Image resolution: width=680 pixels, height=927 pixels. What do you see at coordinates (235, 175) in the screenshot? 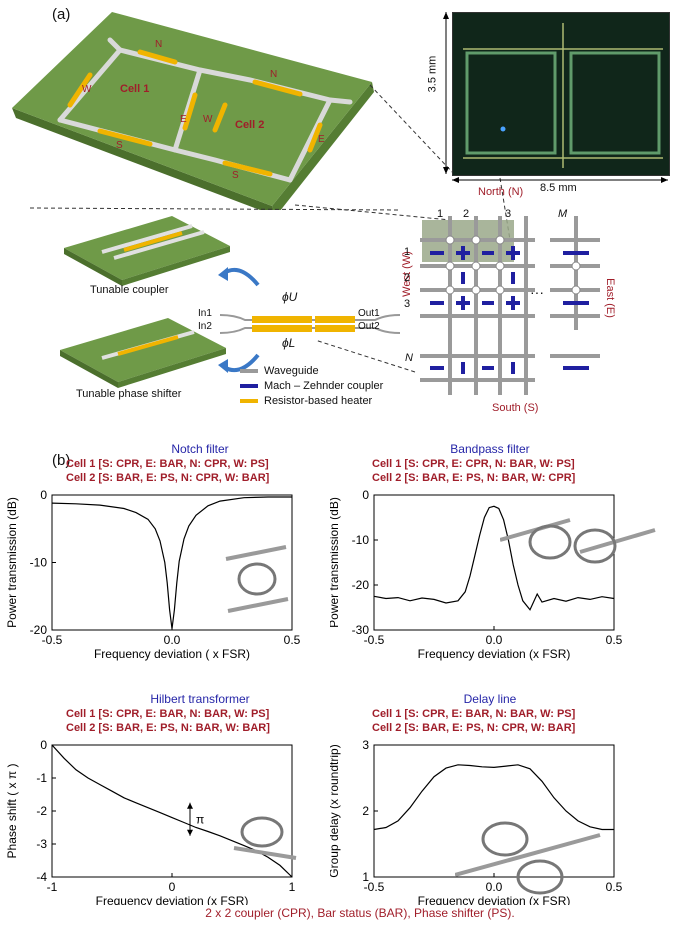
I see `edge-s-2: S` at bounding box center [235, 175].